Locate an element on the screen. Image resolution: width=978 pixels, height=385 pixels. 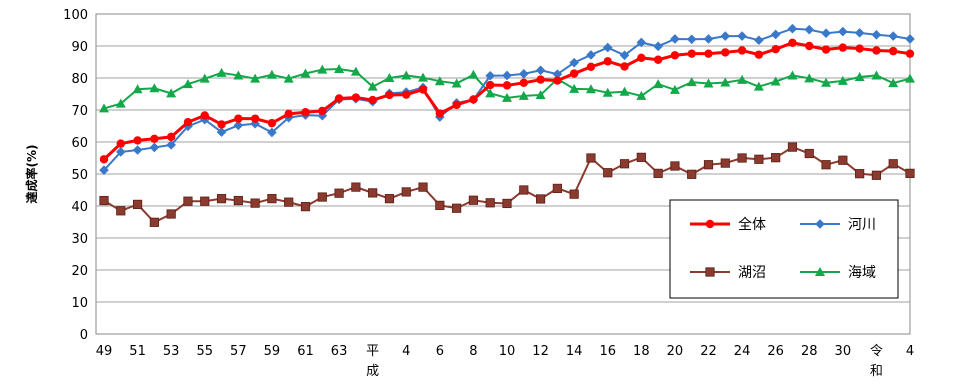
x-tick-label: 6 is located at coordinates (440, 351).